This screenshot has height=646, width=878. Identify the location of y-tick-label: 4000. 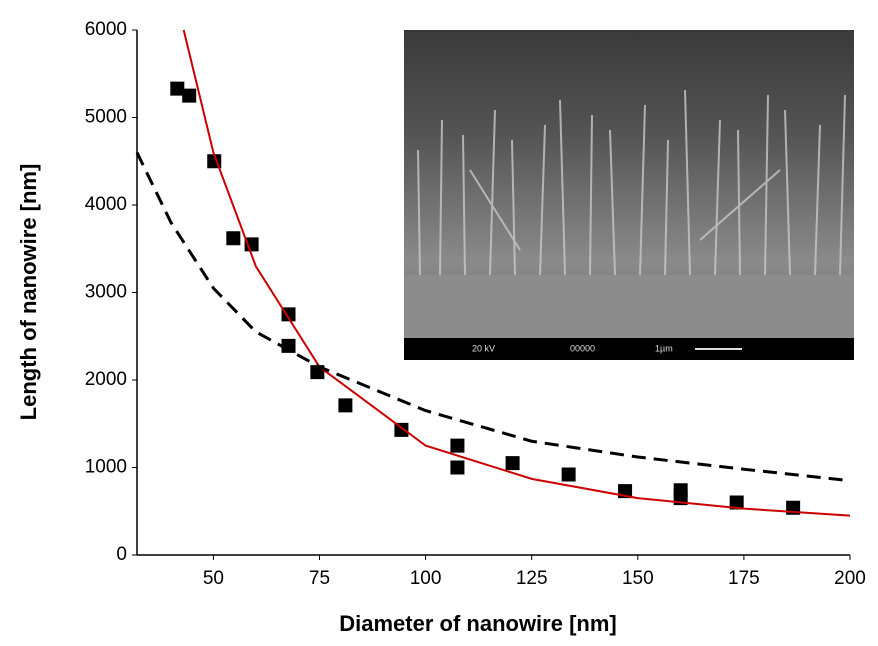
(106, 204).